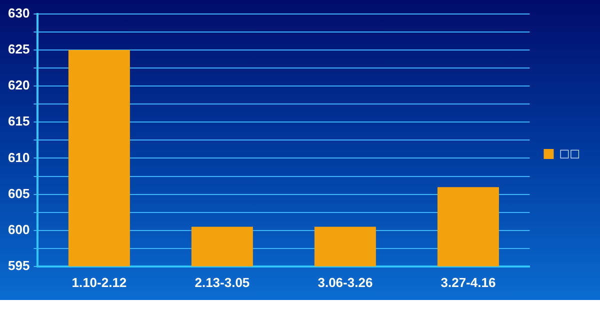 This screenshot has height=312, width=600. Describe the element at coordinates (19, 13) in the screenshot. I see `y-tick-label: 630` at that location.